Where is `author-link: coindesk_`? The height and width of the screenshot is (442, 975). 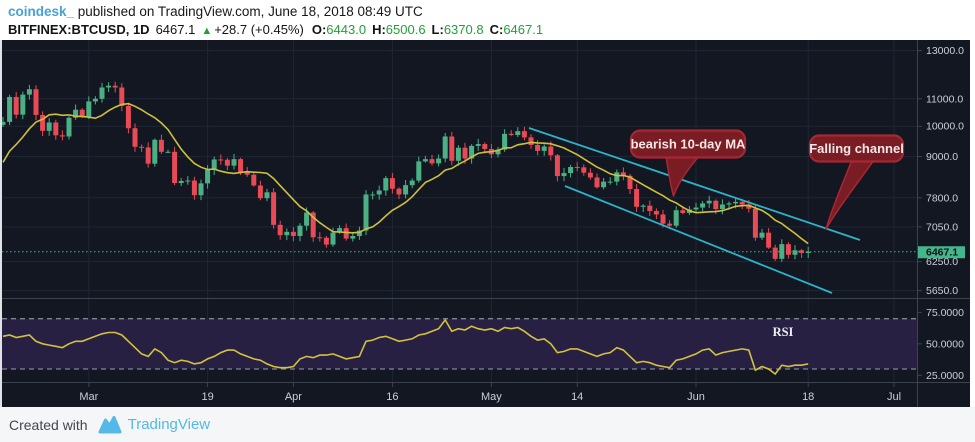
author-link: coindesk_ is located at coordinates (41, 11).